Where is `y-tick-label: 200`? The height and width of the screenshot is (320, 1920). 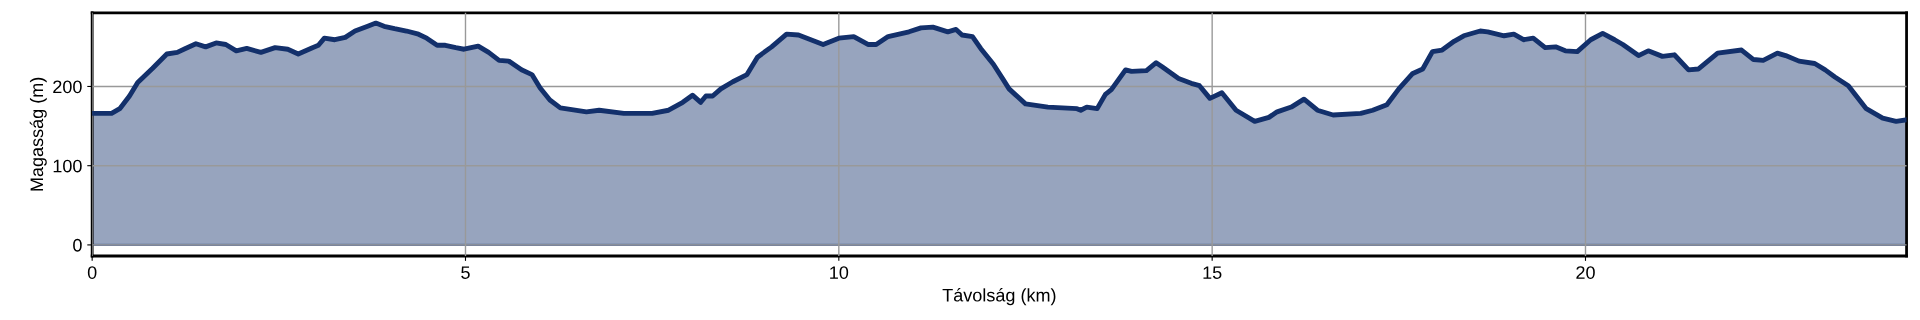 y-tick-label: 200 is located at coordinates (67, 87).